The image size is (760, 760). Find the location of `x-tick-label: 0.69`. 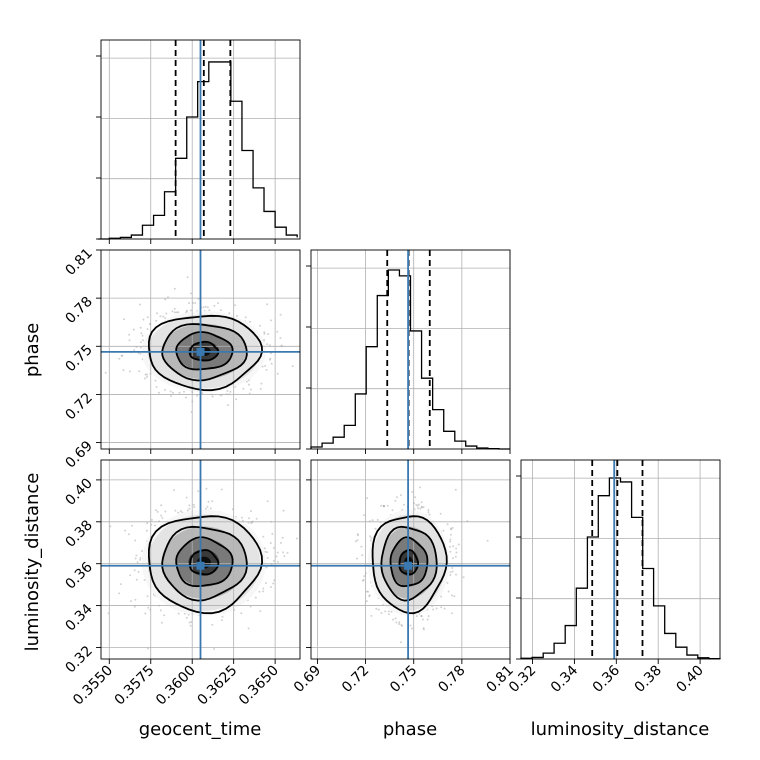

x-tick-label: 0.69 is located at coordinates (307, 679).